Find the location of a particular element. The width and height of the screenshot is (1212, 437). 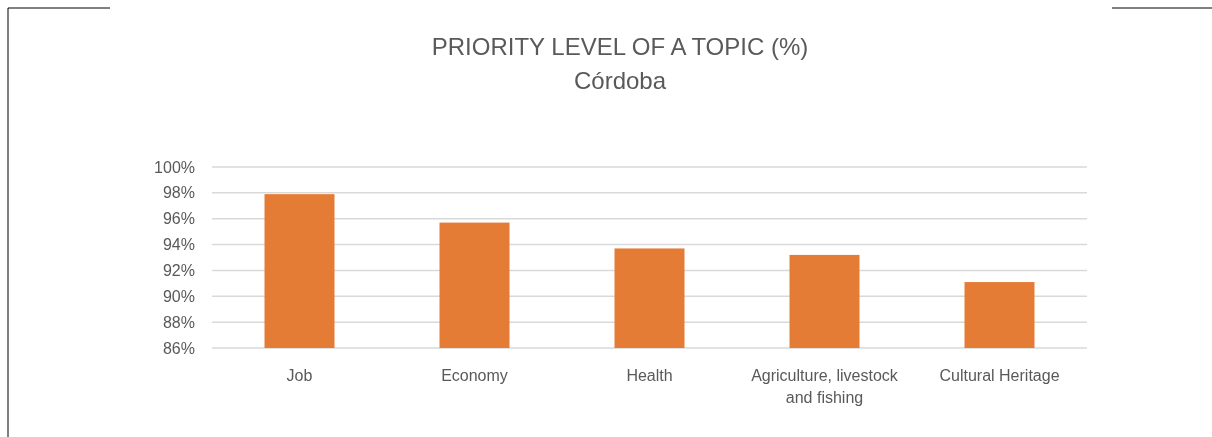

y-tick-label: 100% is located at coordinates (174, 167).